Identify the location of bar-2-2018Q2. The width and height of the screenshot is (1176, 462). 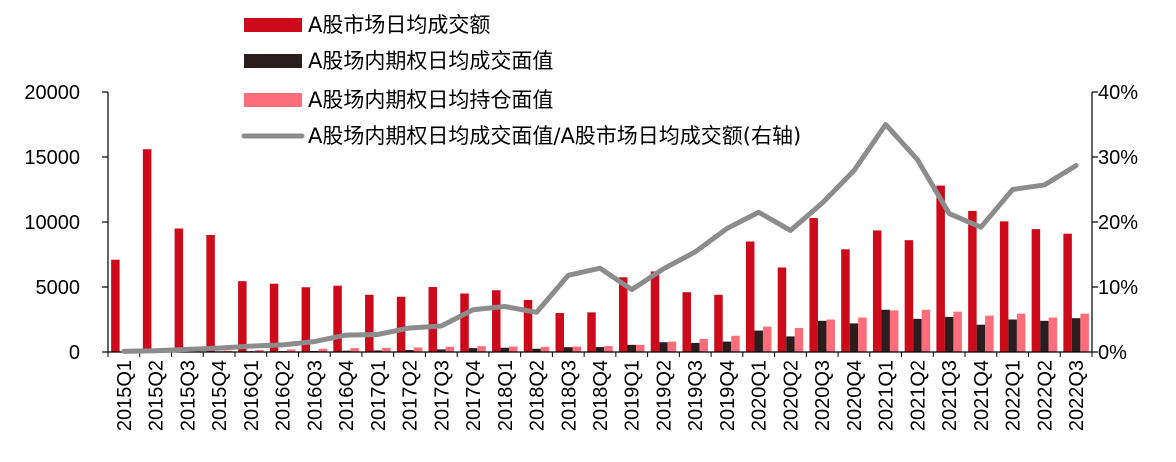
(536, 350).